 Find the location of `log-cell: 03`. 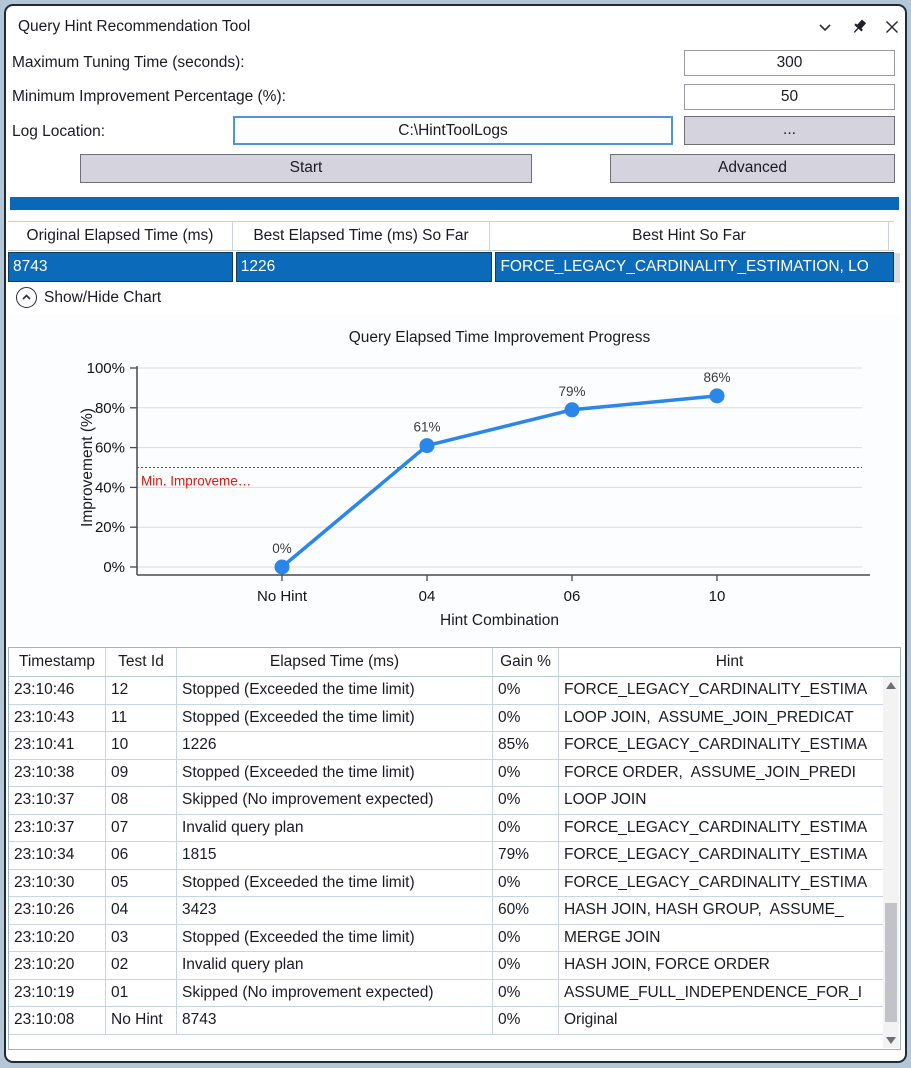

log-cell: 03 is located at coordinates (141, 937).